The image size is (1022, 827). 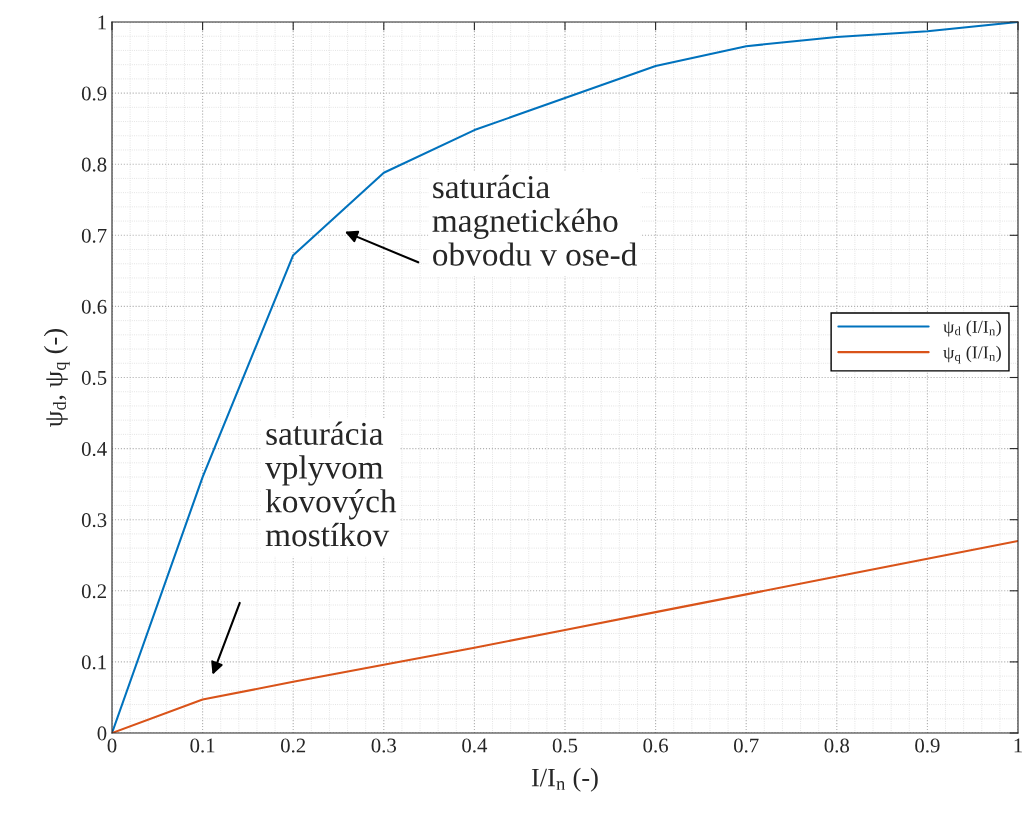 I want to click on y-tick-label: 0.7, so click(x=94, y=235).